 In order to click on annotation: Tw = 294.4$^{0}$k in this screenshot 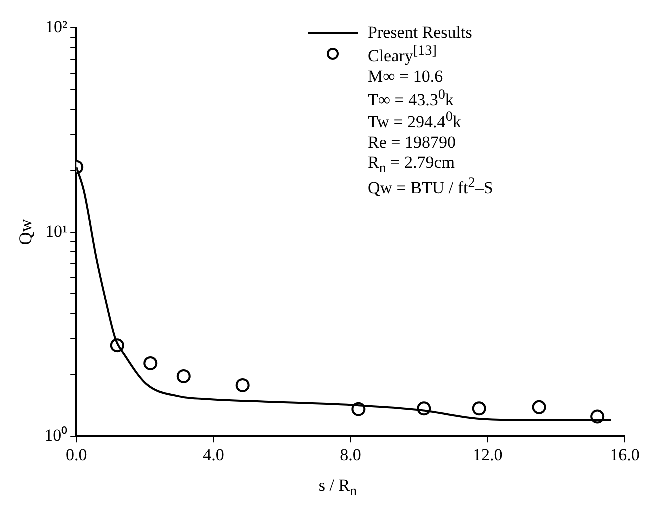, I will do `click(415, 121)`.